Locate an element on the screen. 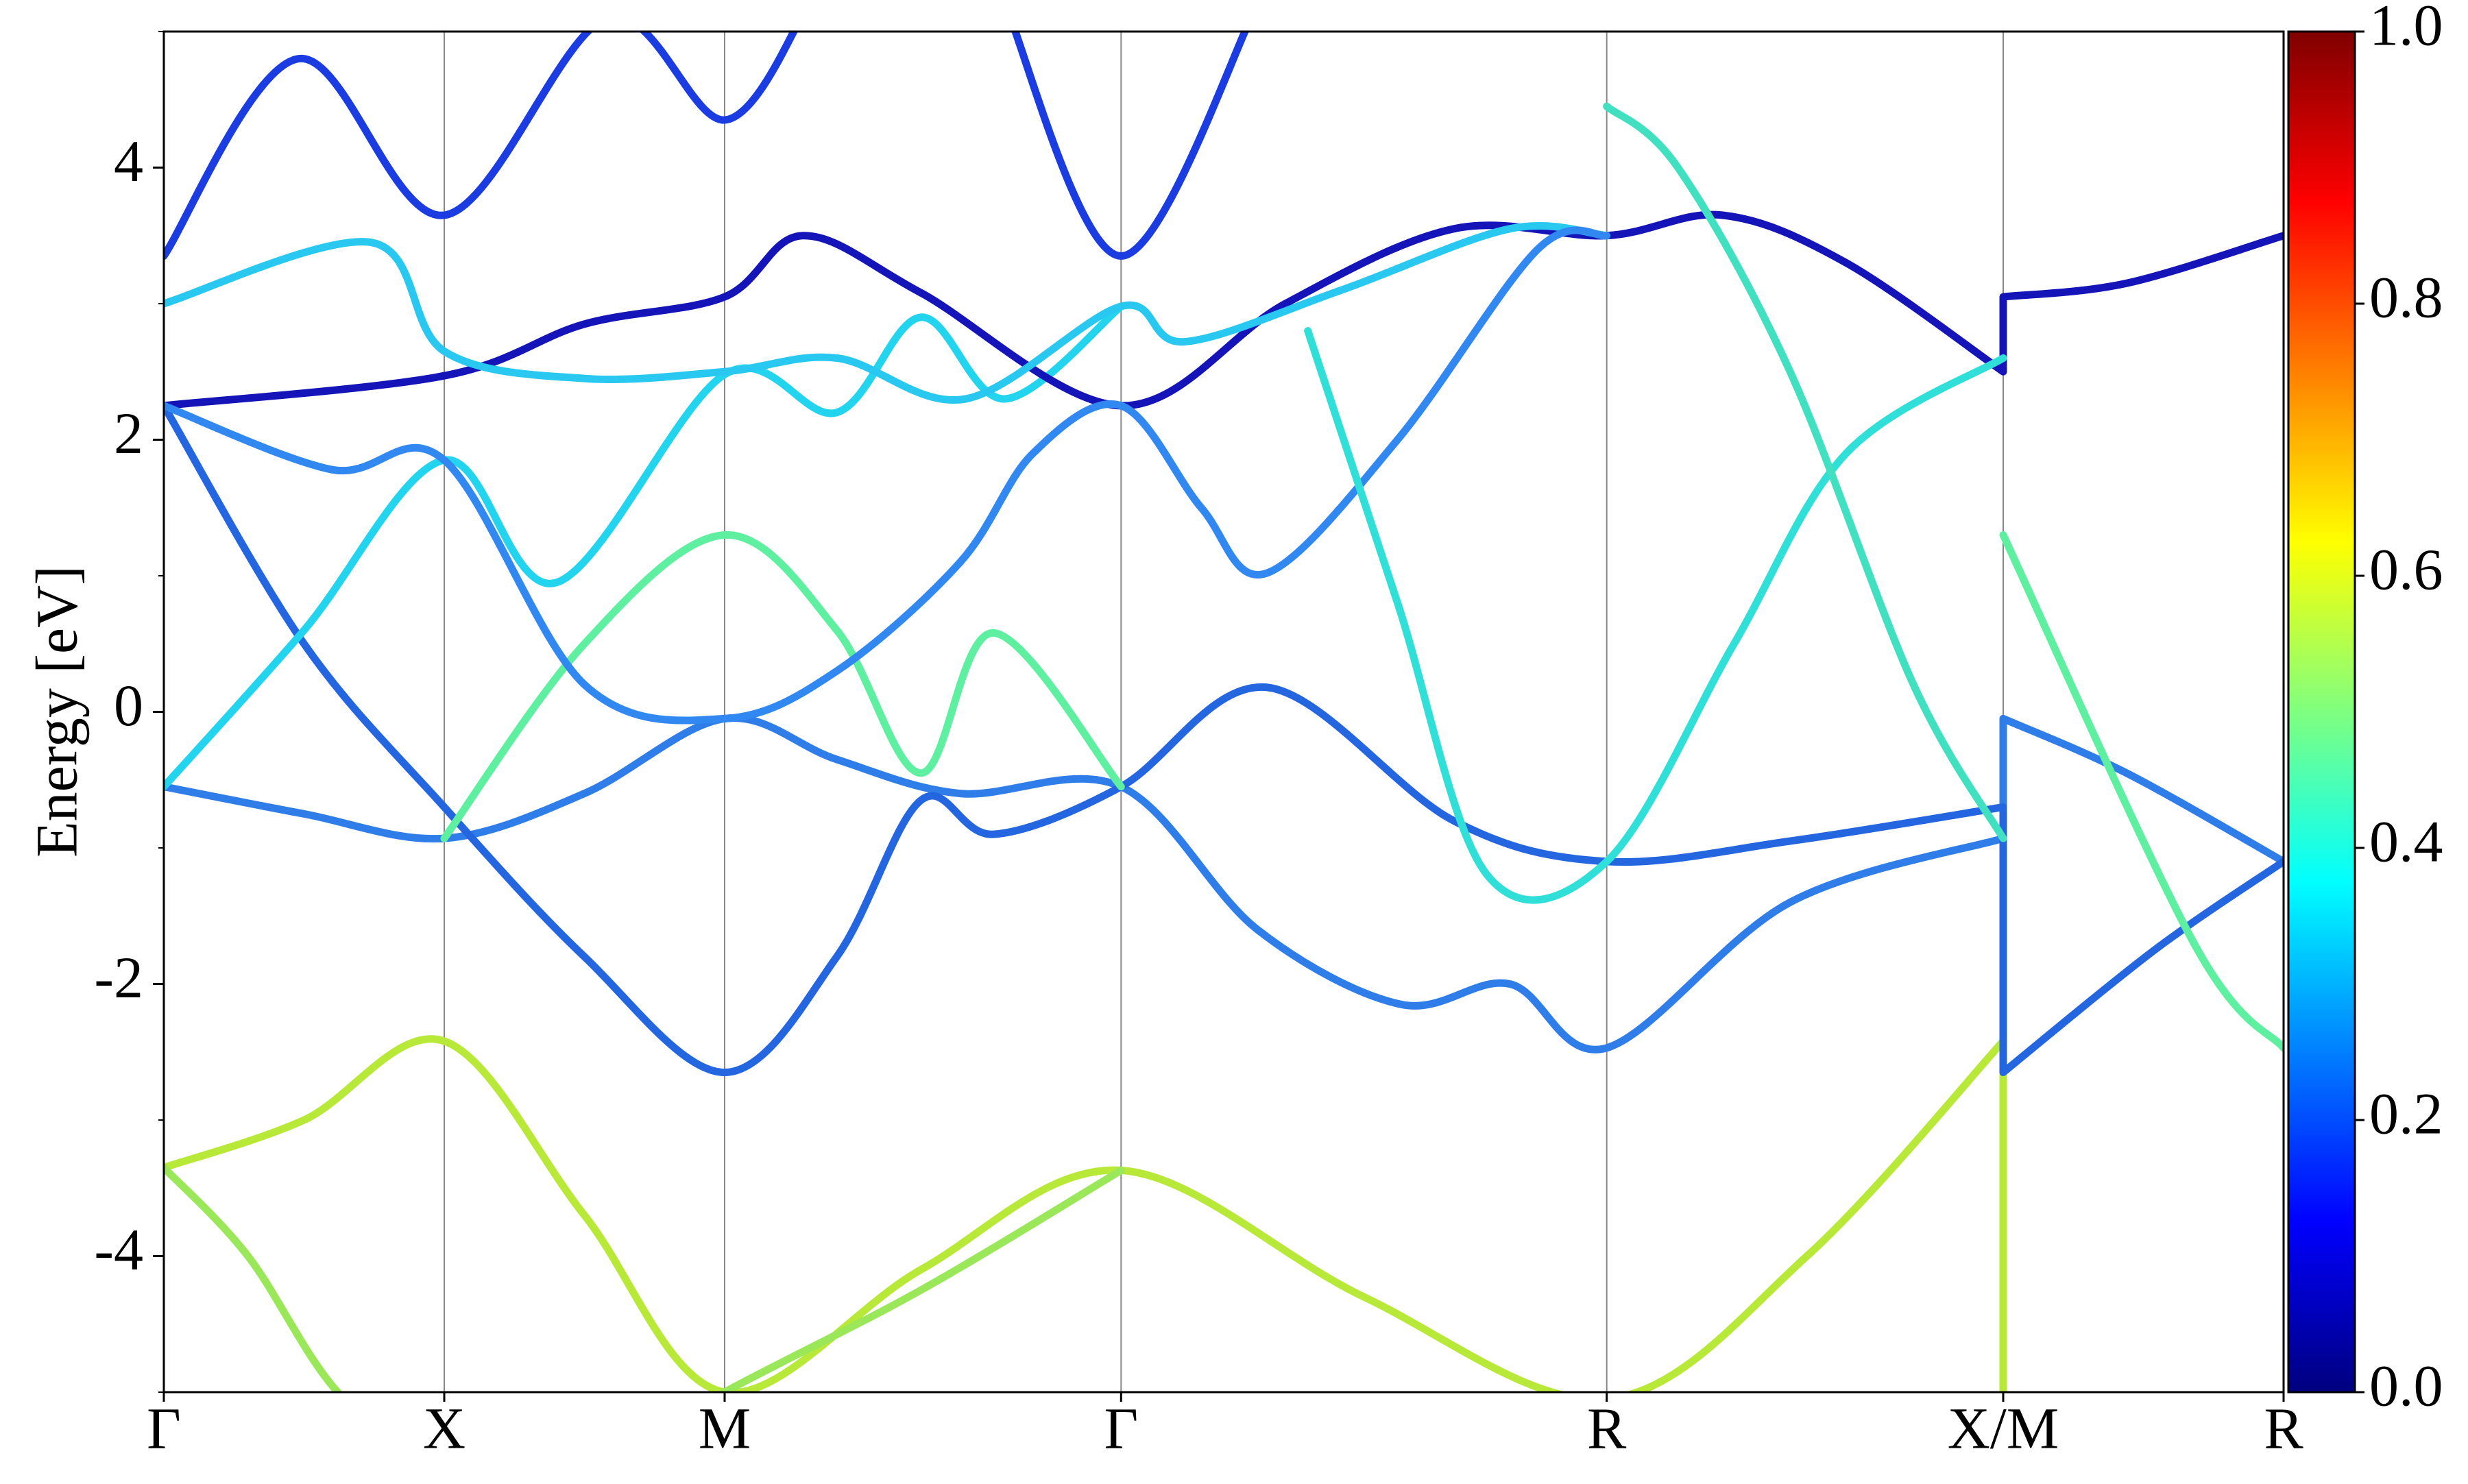  x-tick-label: X/M is located at coordinates (2003, 1428).